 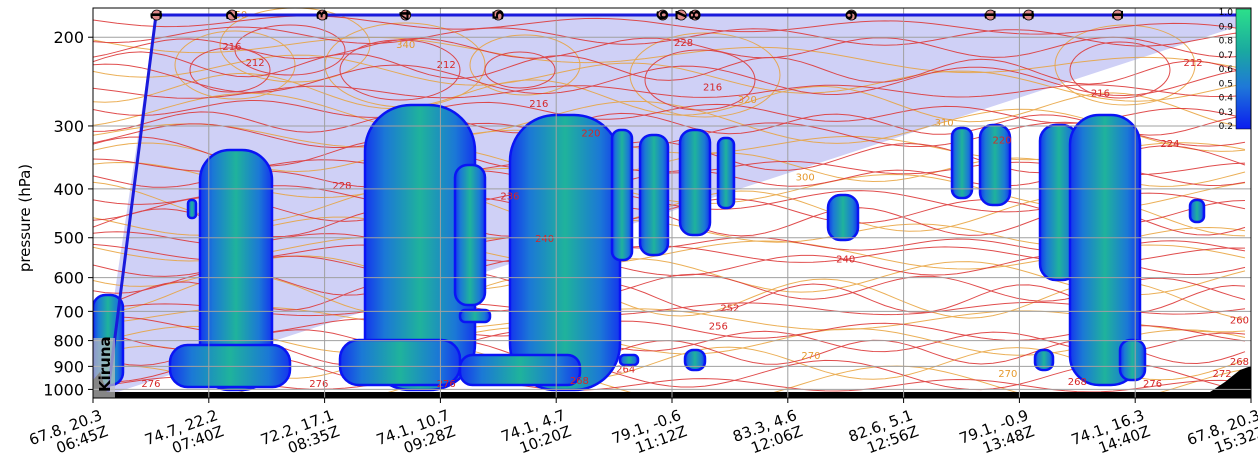 What do you see at coordinates (767, 431) in the screenshot?
I see `x-tick-label: 83.3, 4.612:06Z` at bounding box center [767, 431].